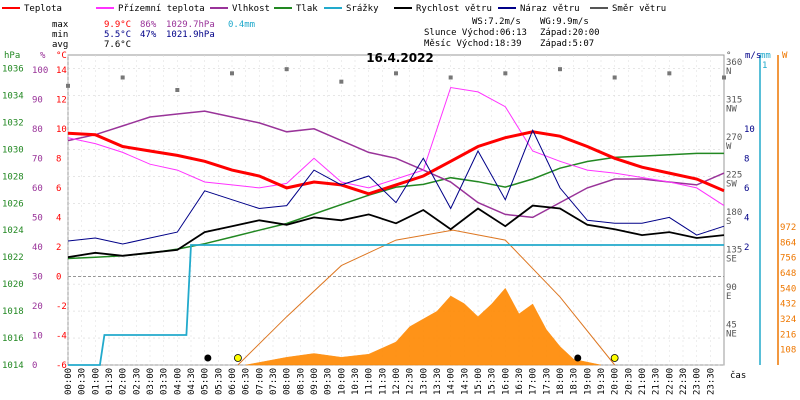 This screenshot has height=400, width=800. I want to click on info-sunset: Západ:20:00, so click(570, 33).